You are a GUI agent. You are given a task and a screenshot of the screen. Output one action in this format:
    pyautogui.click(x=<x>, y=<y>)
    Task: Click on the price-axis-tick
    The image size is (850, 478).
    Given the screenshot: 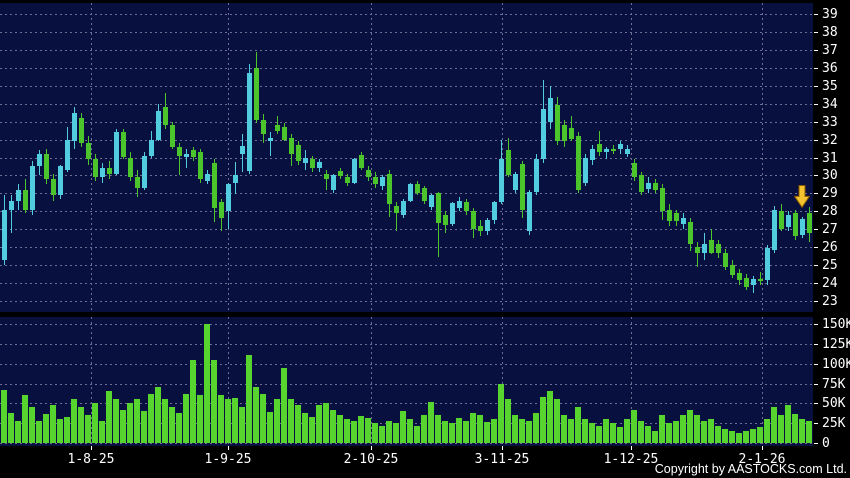 What is the action you would take?
    pyautogui.click(x=816, y=284)
    